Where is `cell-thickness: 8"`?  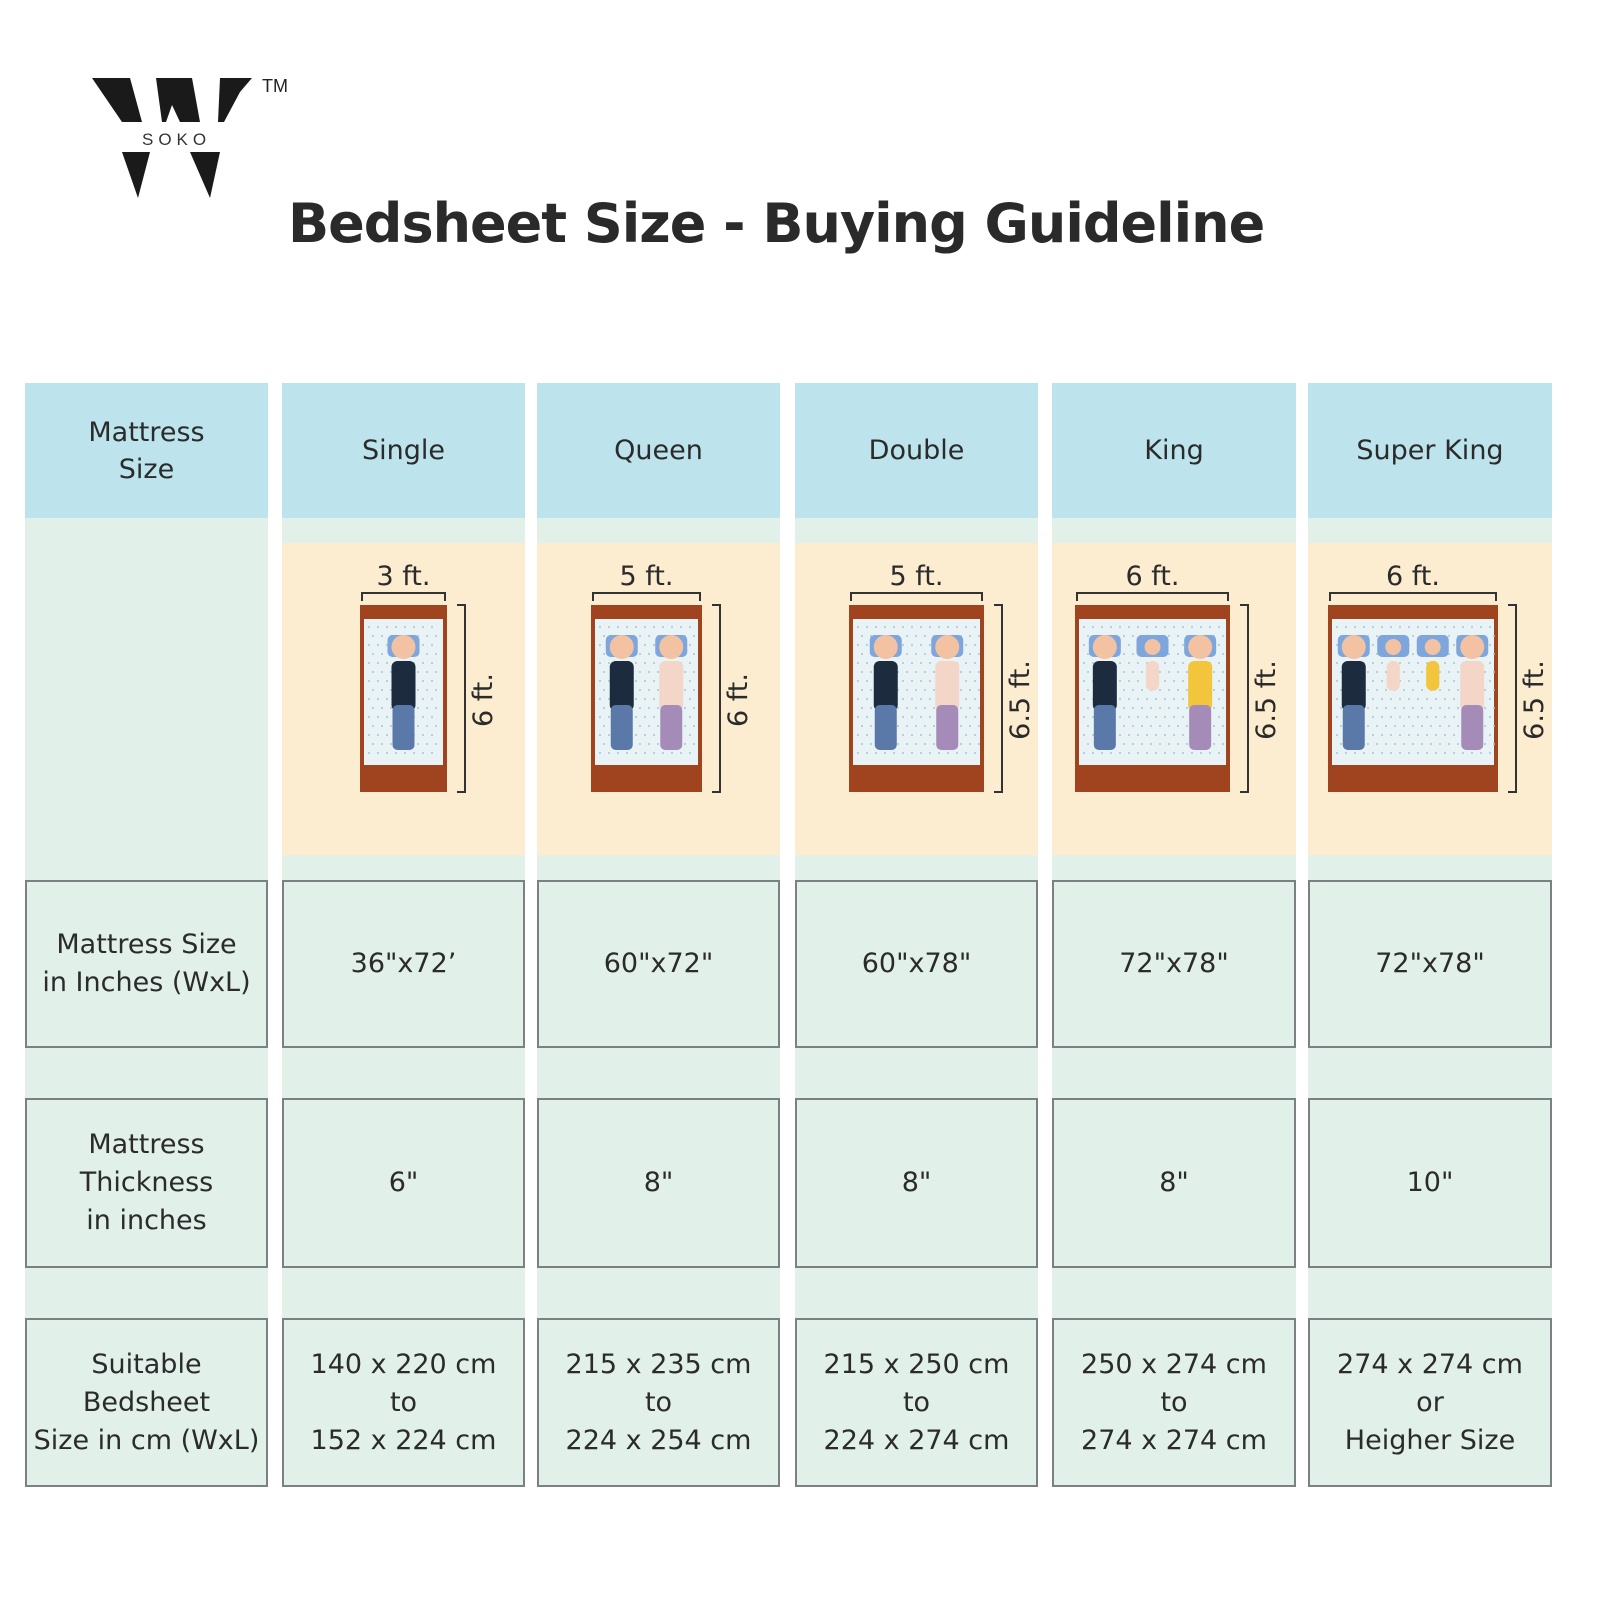 cell-thickness: 8" is located at coordinates (658, 1183).